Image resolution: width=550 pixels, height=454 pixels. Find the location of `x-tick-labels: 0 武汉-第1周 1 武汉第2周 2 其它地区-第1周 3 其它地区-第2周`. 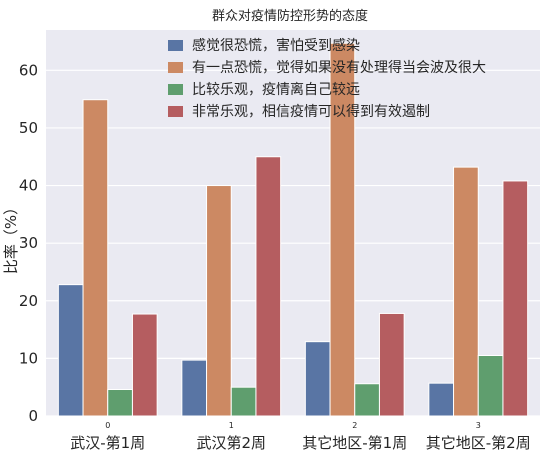

x-tick-labels: 0 武汉-第1周 1 武汉第2周 2 其它地区-第1周 3 其它地区-第2周 is located at coordinates (300, 436).